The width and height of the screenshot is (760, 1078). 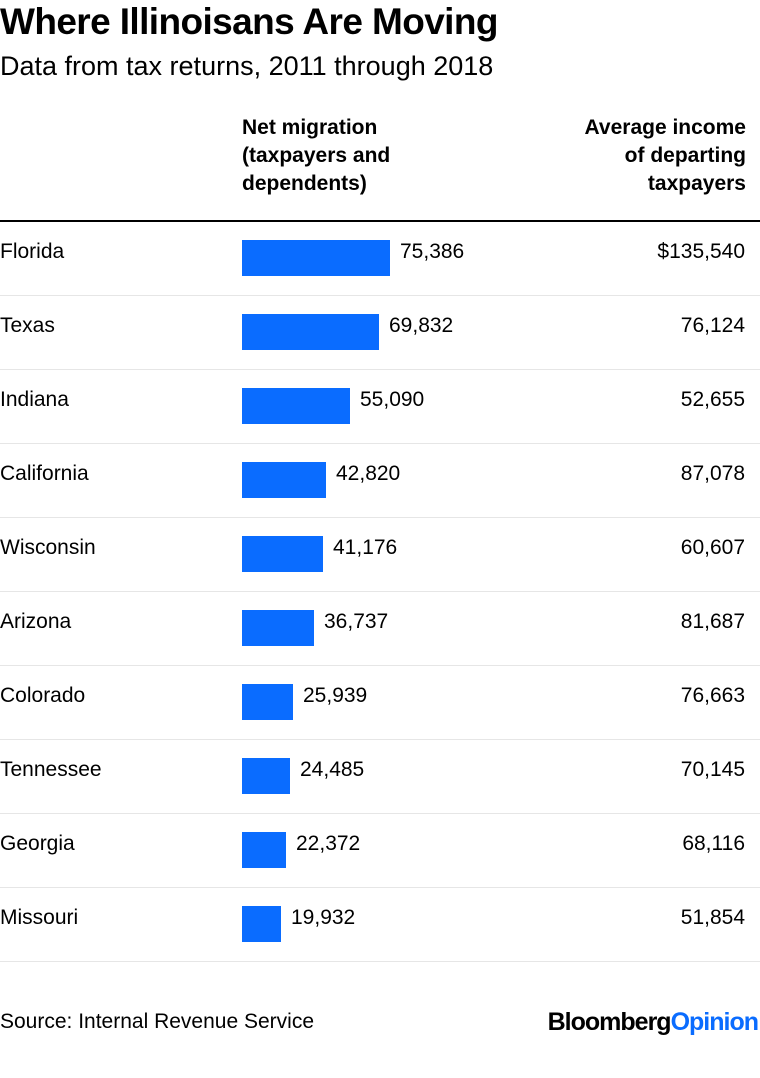 What do you see at coordinates (380, 221) in the screenshot?
I see `header-rule` at bounding box center [380, 221].